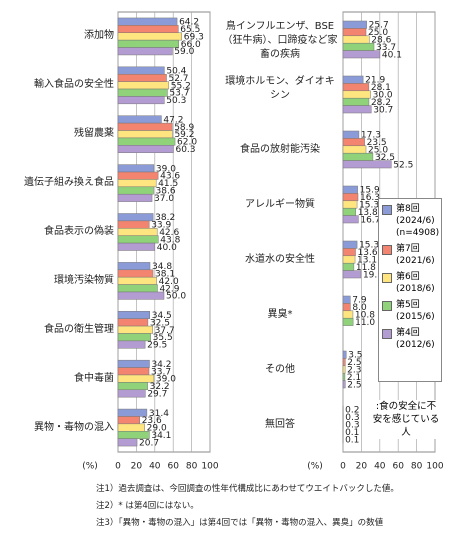 This screenshot has width=475, height=536. I want to click on legend-period: (2012/6), so click(415, 345).